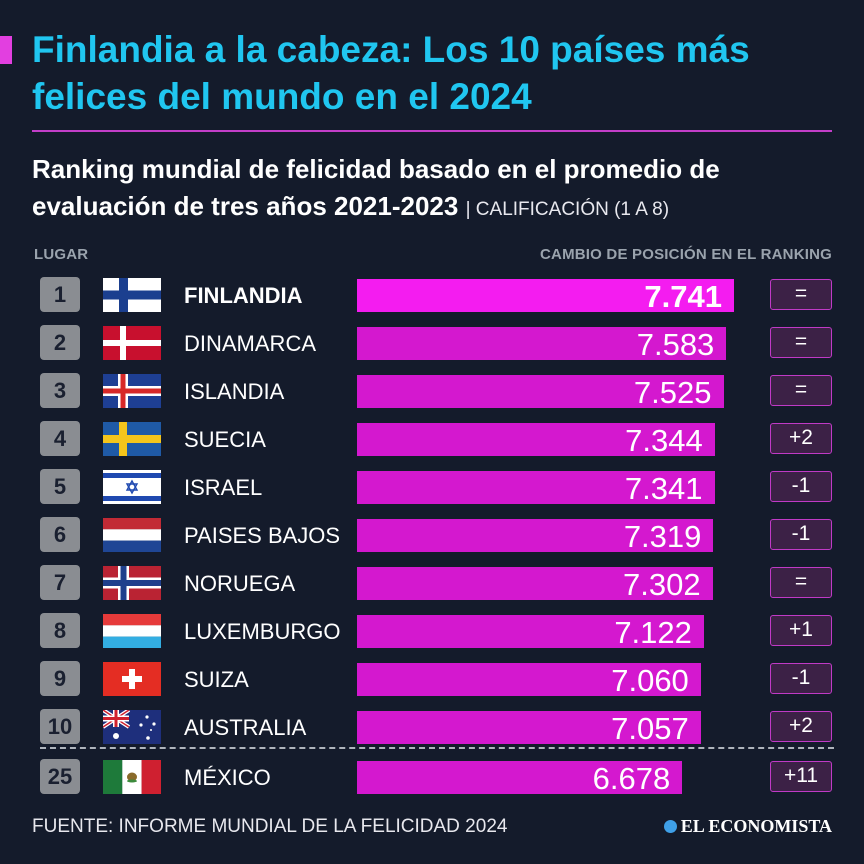  What do you see at coordinates (437, 748) in the screenshot?
I see `dotted-separator` at bounding box center [437, 748].